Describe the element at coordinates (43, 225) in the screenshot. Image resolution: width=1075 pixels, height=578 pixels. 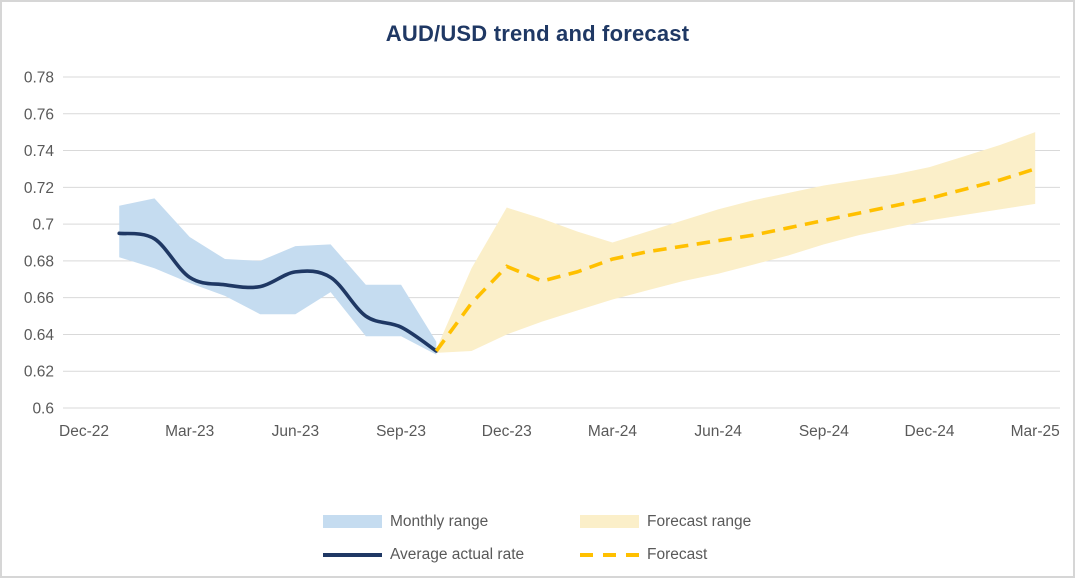
I see `y-axis-tick-label: 0.7` at that location.